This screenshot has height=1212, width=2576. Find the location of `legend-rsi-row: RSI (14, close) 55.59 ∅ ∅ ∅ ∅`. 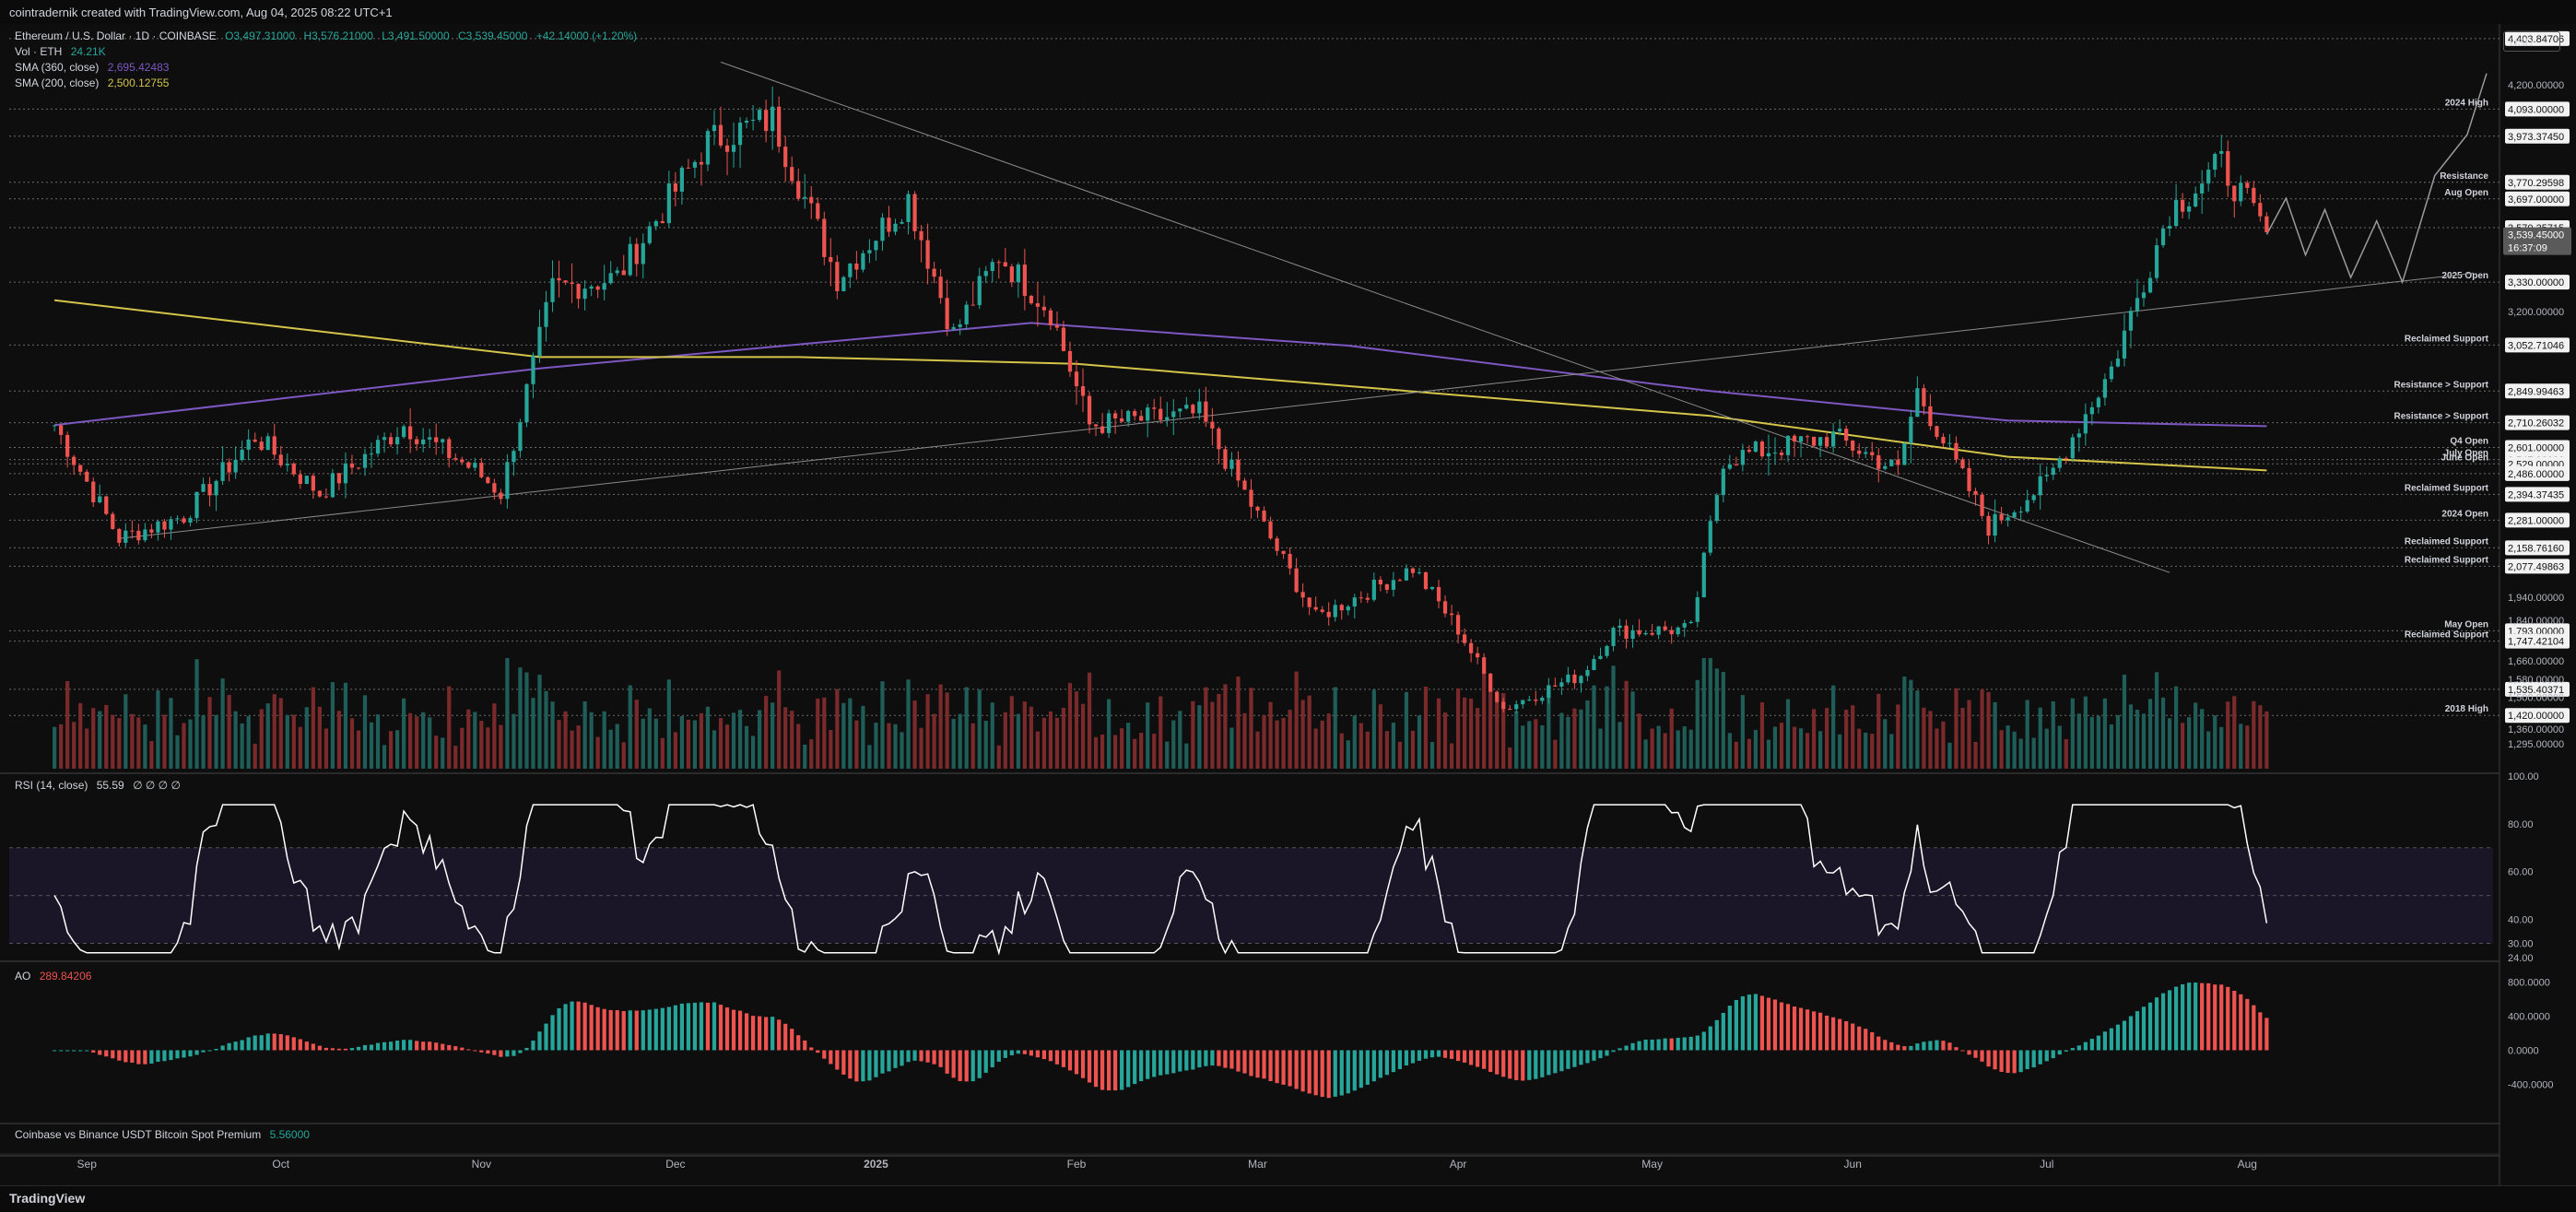

legend-rsi-row: RSI (14, close) 55.59 ∅ ∅ ∅ ∅ is located at coordinates (98, 785).